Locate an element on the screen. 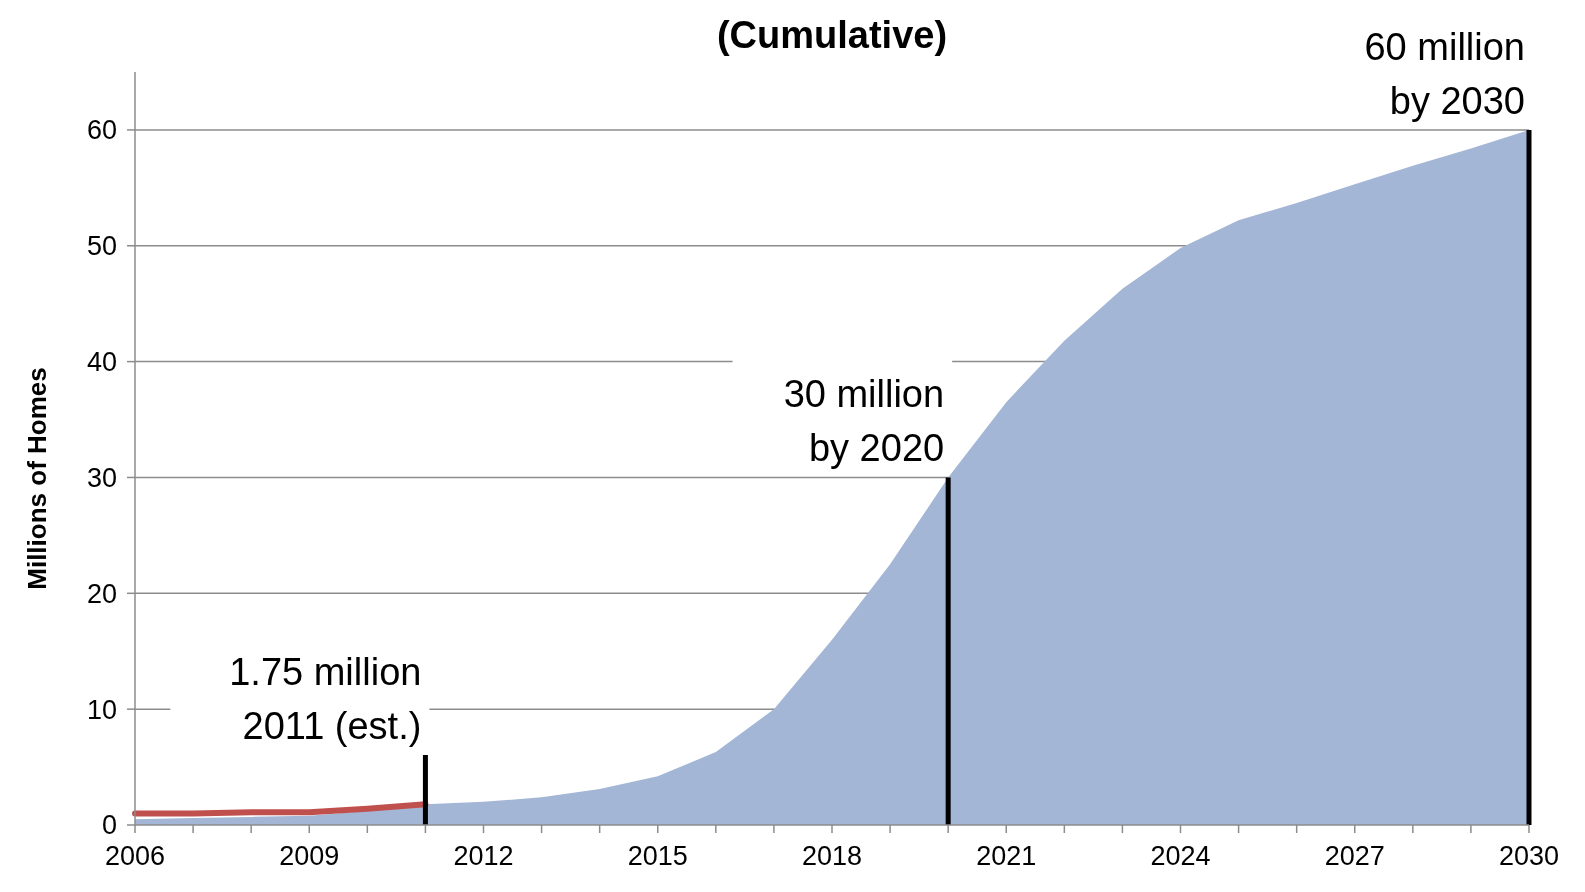 The height and width of the screenshot is (892, 1585). y-tick-label: 30 is located at coordinates (101, 477).